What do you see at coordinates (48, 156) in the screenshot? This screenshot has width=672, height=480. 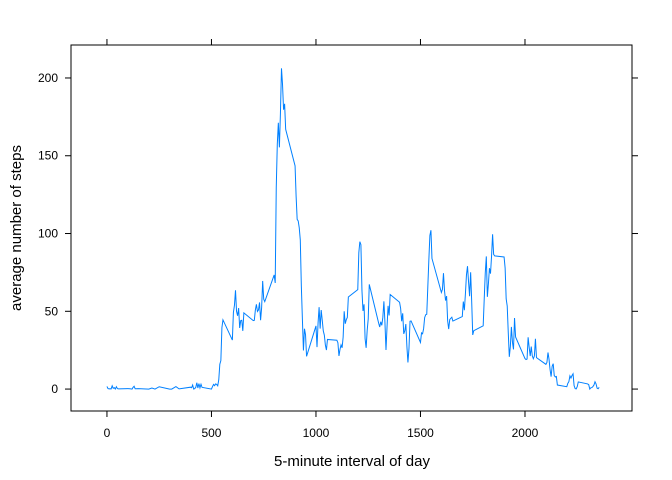 I see `y-tick-label: 150` at bounding box center [48, 156].